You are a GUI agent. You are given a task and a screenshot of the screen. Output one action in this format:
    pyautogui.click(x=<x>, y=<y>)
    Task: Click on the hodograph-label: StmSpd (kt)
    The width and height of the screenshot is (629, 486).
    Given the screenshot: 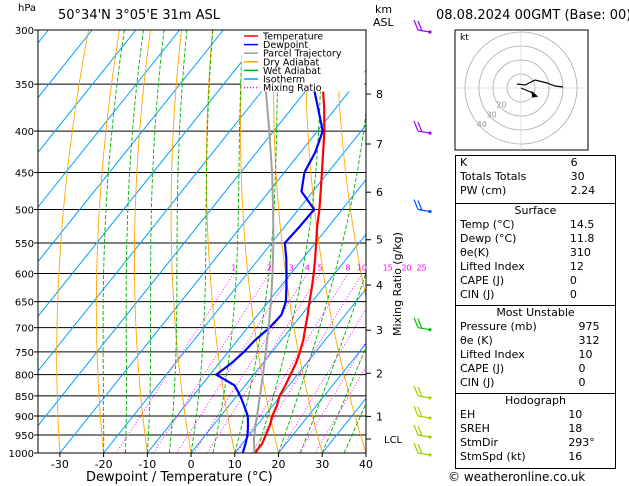 What is the action you would take?
    pyautogui.click(x=493, y=456)
    